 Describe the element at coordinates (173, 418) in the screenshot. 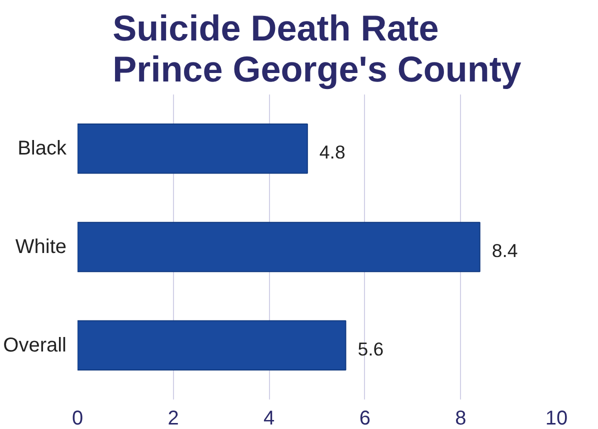

I see `x-tick-label: 2` at that location.